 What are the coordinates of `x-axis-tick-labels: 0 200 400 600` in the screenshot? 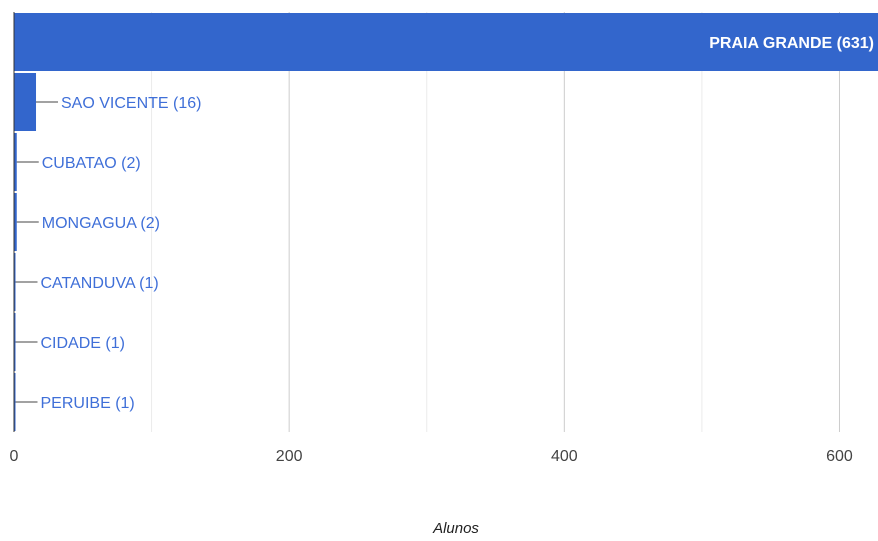 It's located at (431, 456).